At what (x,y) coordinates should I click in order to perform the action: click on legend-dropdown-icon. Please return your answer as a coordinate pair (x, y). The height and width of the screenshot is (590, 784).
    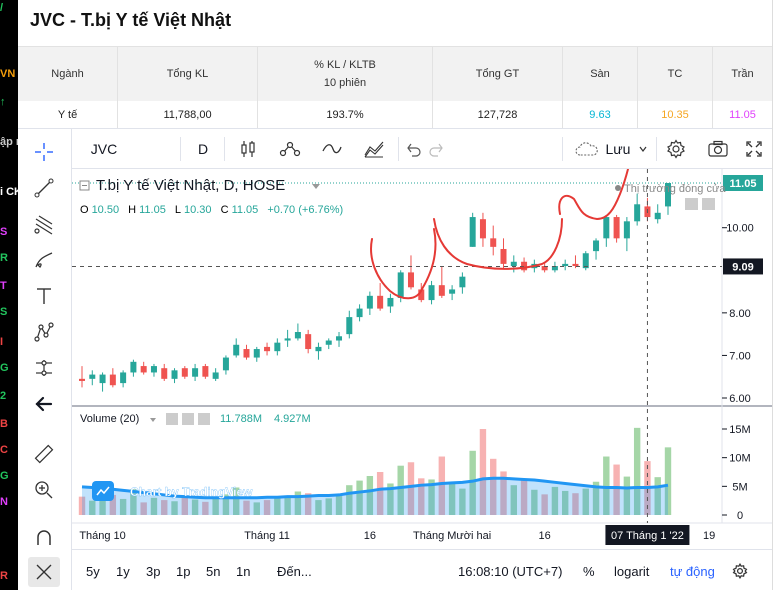
    Looking at the image, I should click on (316, 186).